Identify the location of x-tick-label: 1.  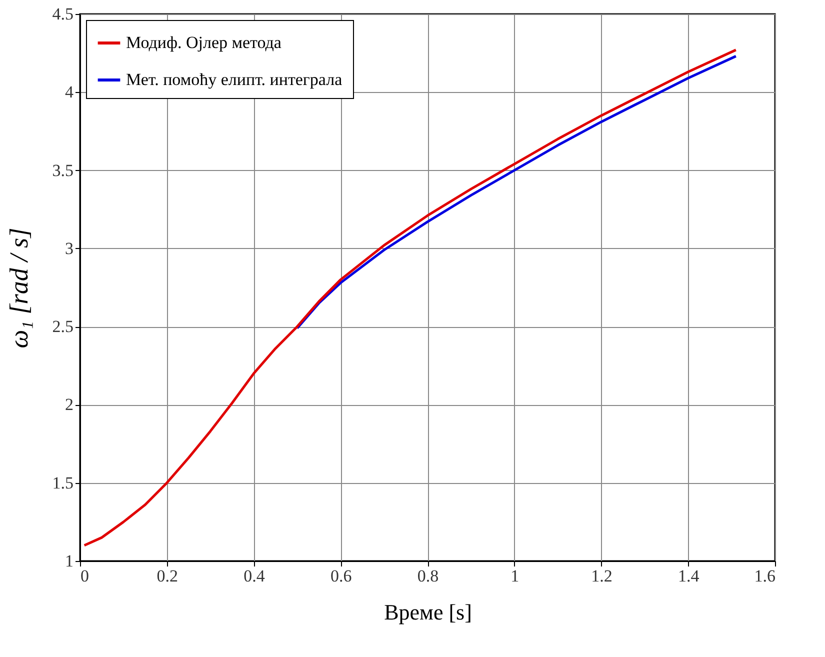
(515, 576).